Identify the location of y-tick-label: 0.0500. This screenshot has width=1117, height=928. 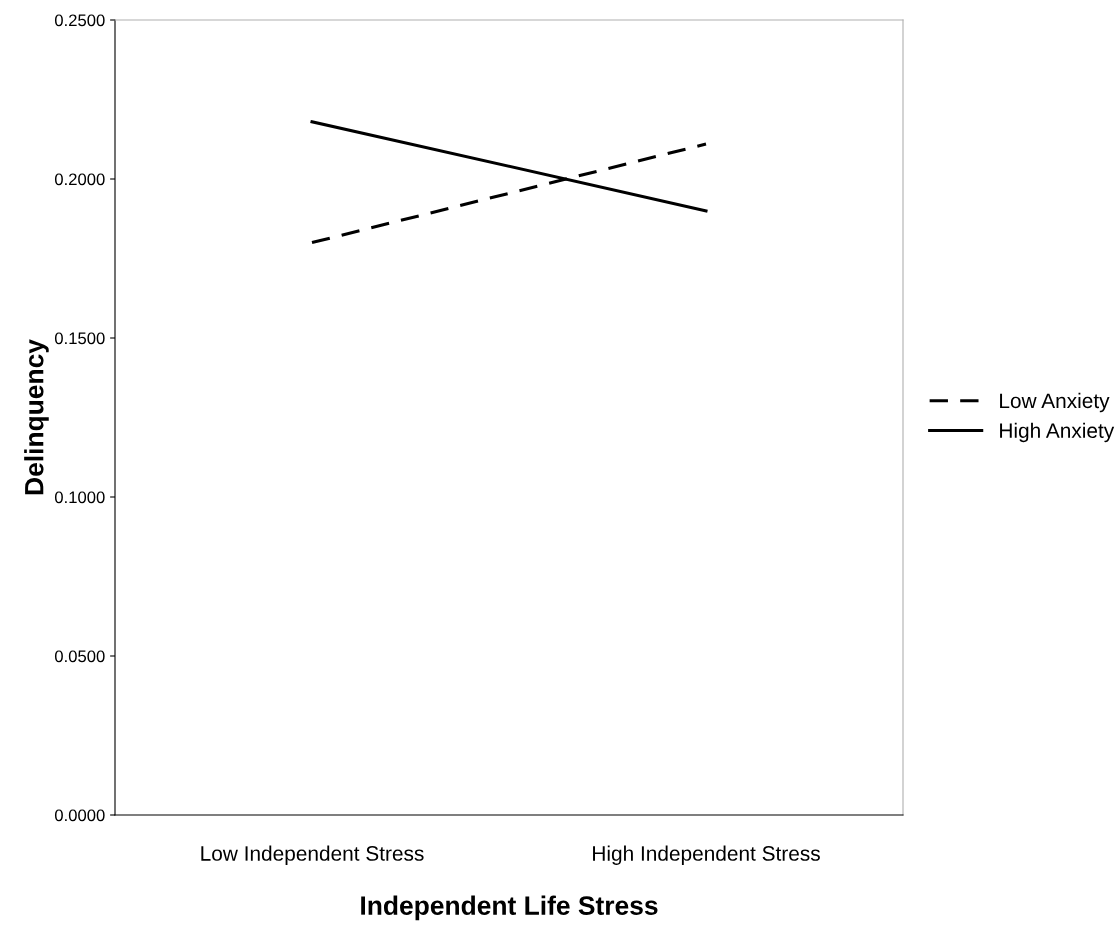
(79, 656).